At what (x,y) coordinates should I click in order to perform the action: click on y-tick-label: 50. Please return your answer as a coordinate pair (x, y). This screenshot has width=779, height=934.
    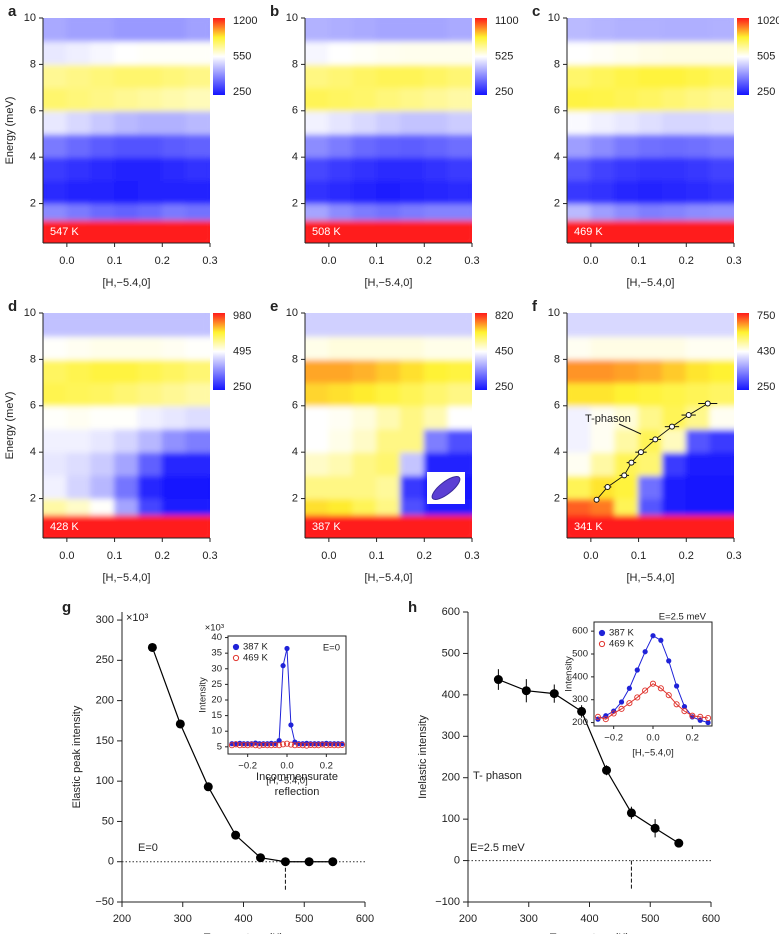
    Looking at the image, I should click on (108, 821).